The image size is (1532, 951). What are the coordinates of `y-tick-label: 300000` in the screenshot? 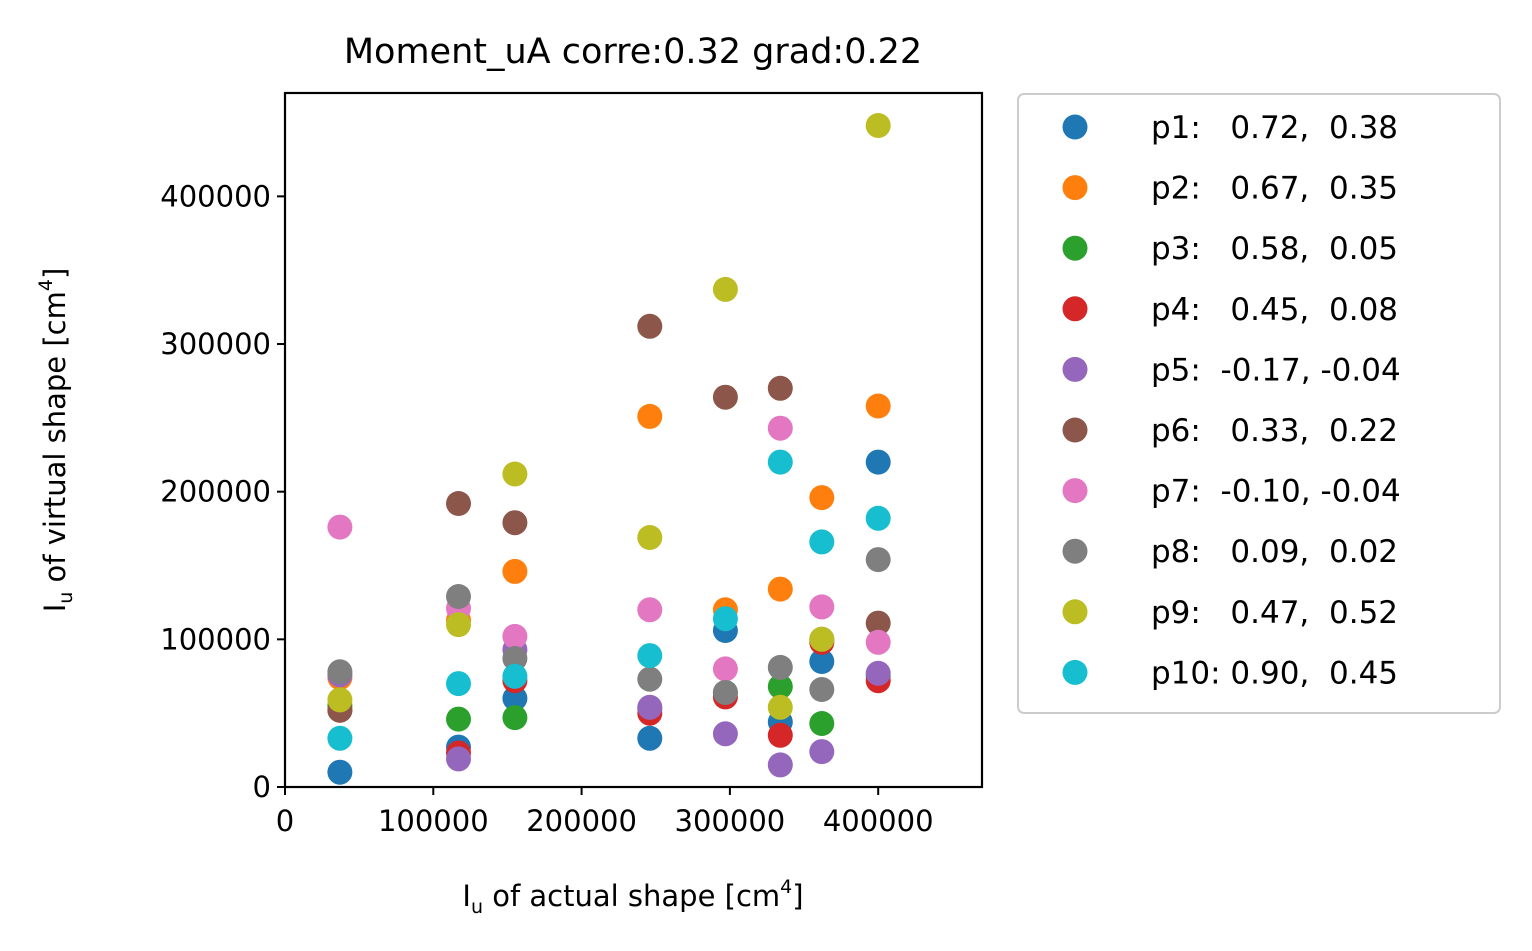 It's located at (215, 344).